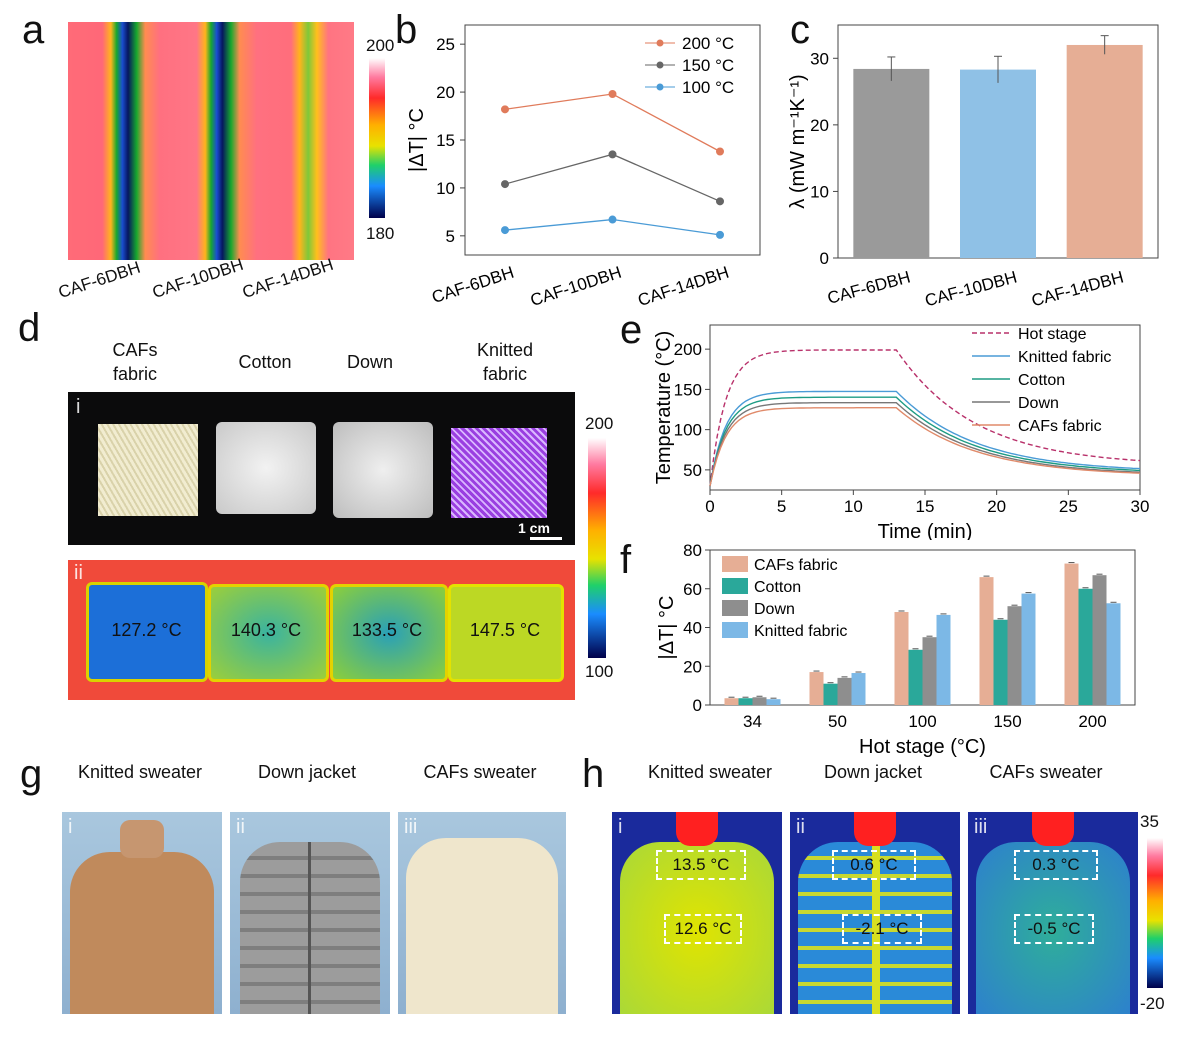 The image size is (1183, 1038). I want to click on knitted-thermal-patch, so click(506, 633).